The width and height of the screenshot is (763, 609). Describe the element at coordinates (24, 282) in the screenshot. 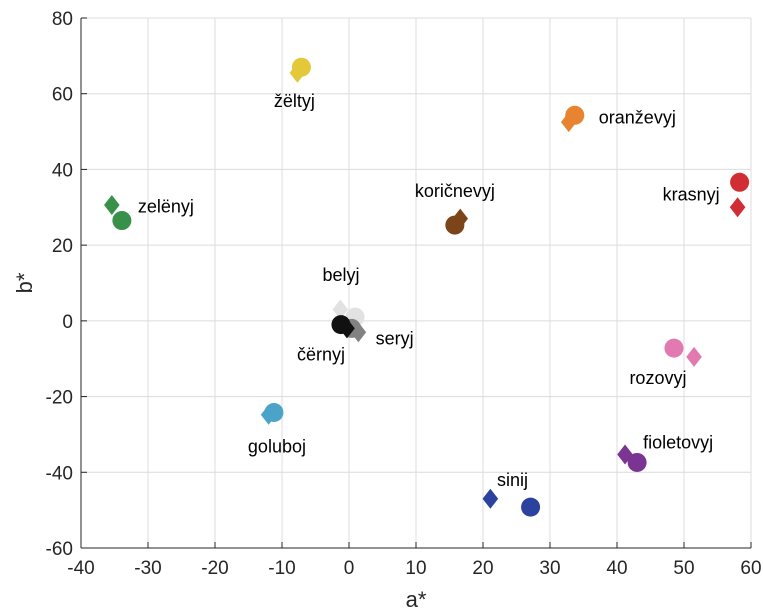

I see `y-axis-title: b*` at that location.